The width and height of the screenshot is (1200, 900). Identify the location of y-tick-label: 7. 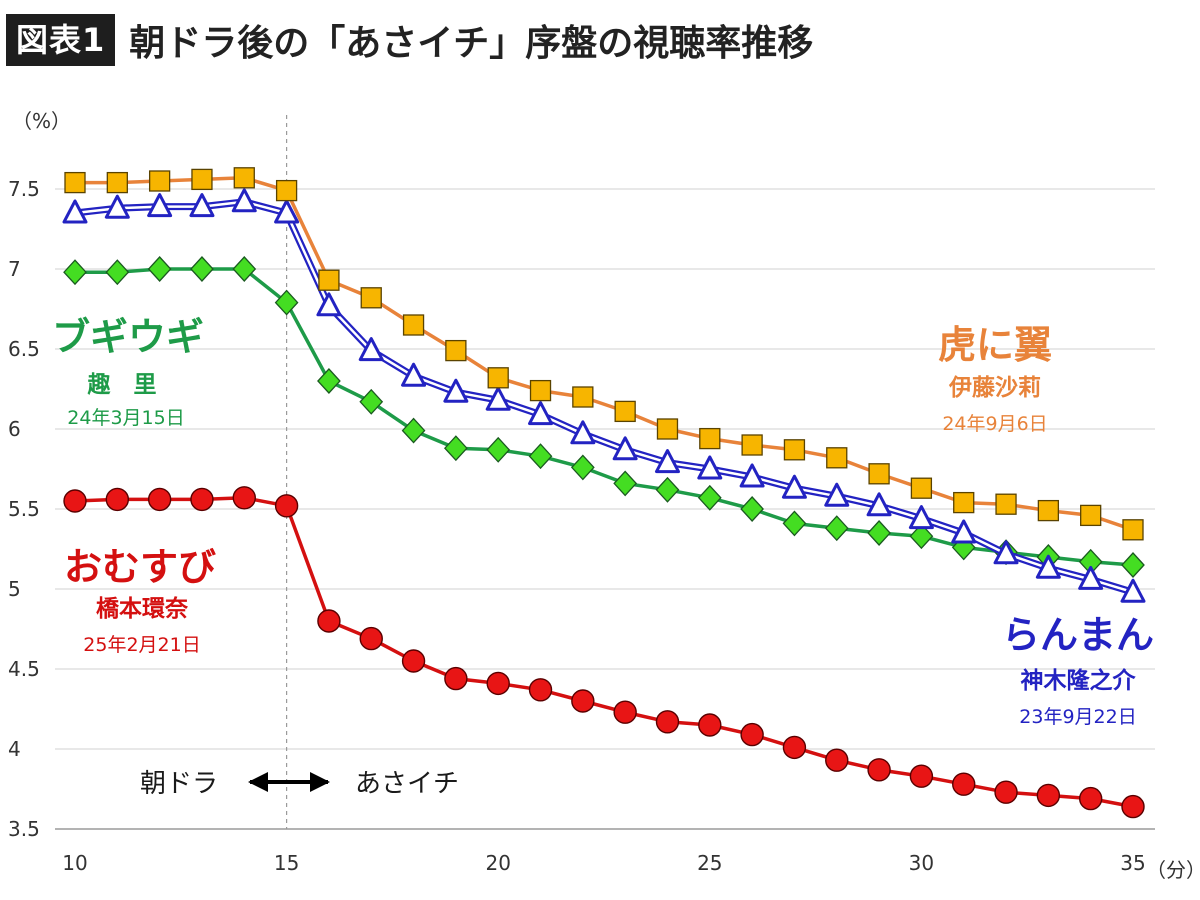
(14, 269).